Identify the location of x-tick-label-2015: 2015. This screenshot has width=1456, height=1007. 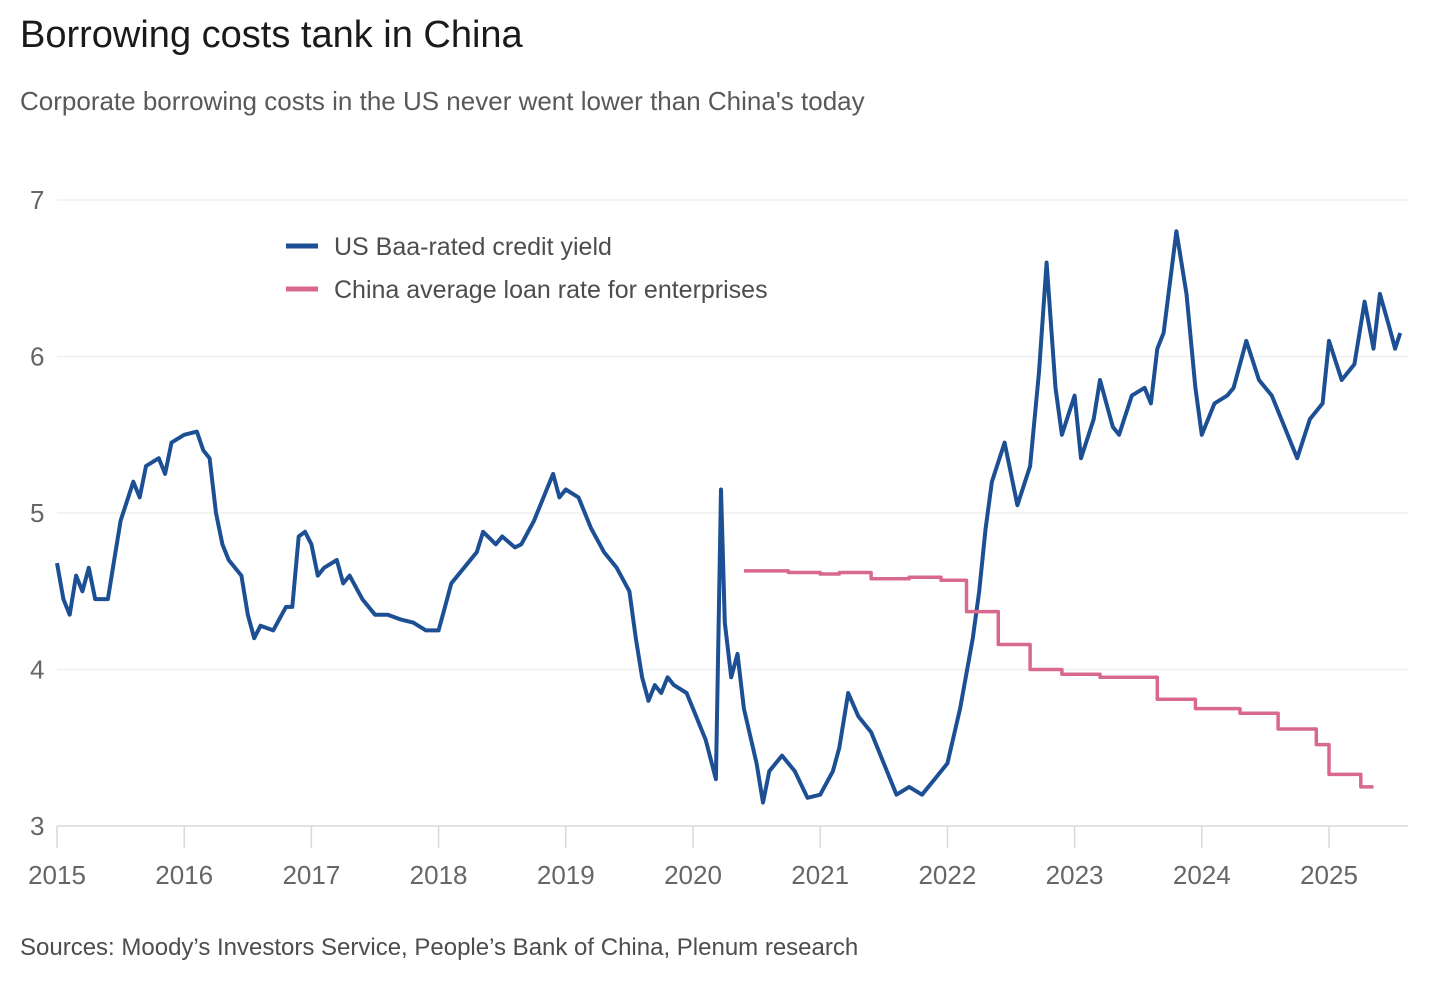
(57, 875).